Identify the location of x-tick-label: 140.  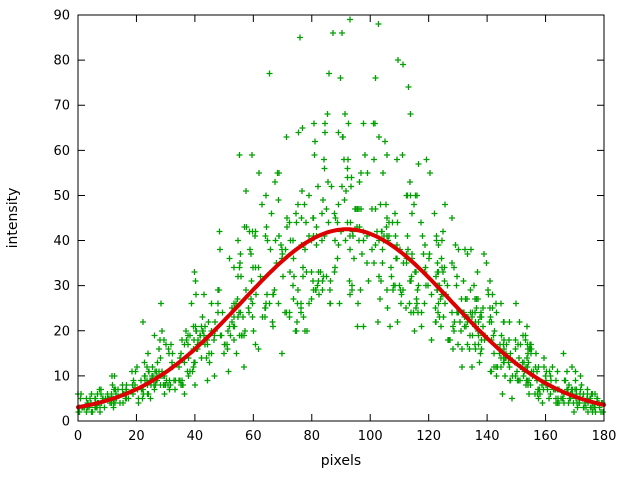
(487, 436).